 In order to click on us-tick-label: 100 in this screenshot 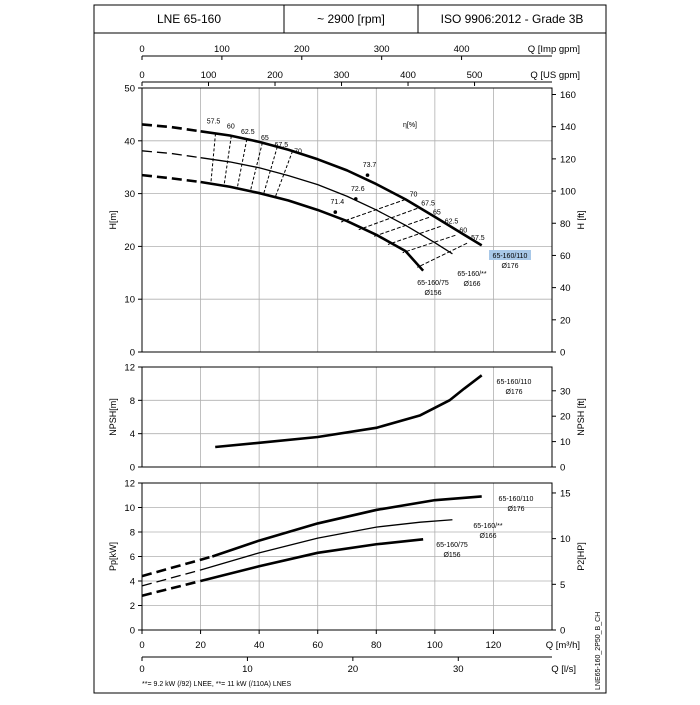, I will do `click(209, 75)`.